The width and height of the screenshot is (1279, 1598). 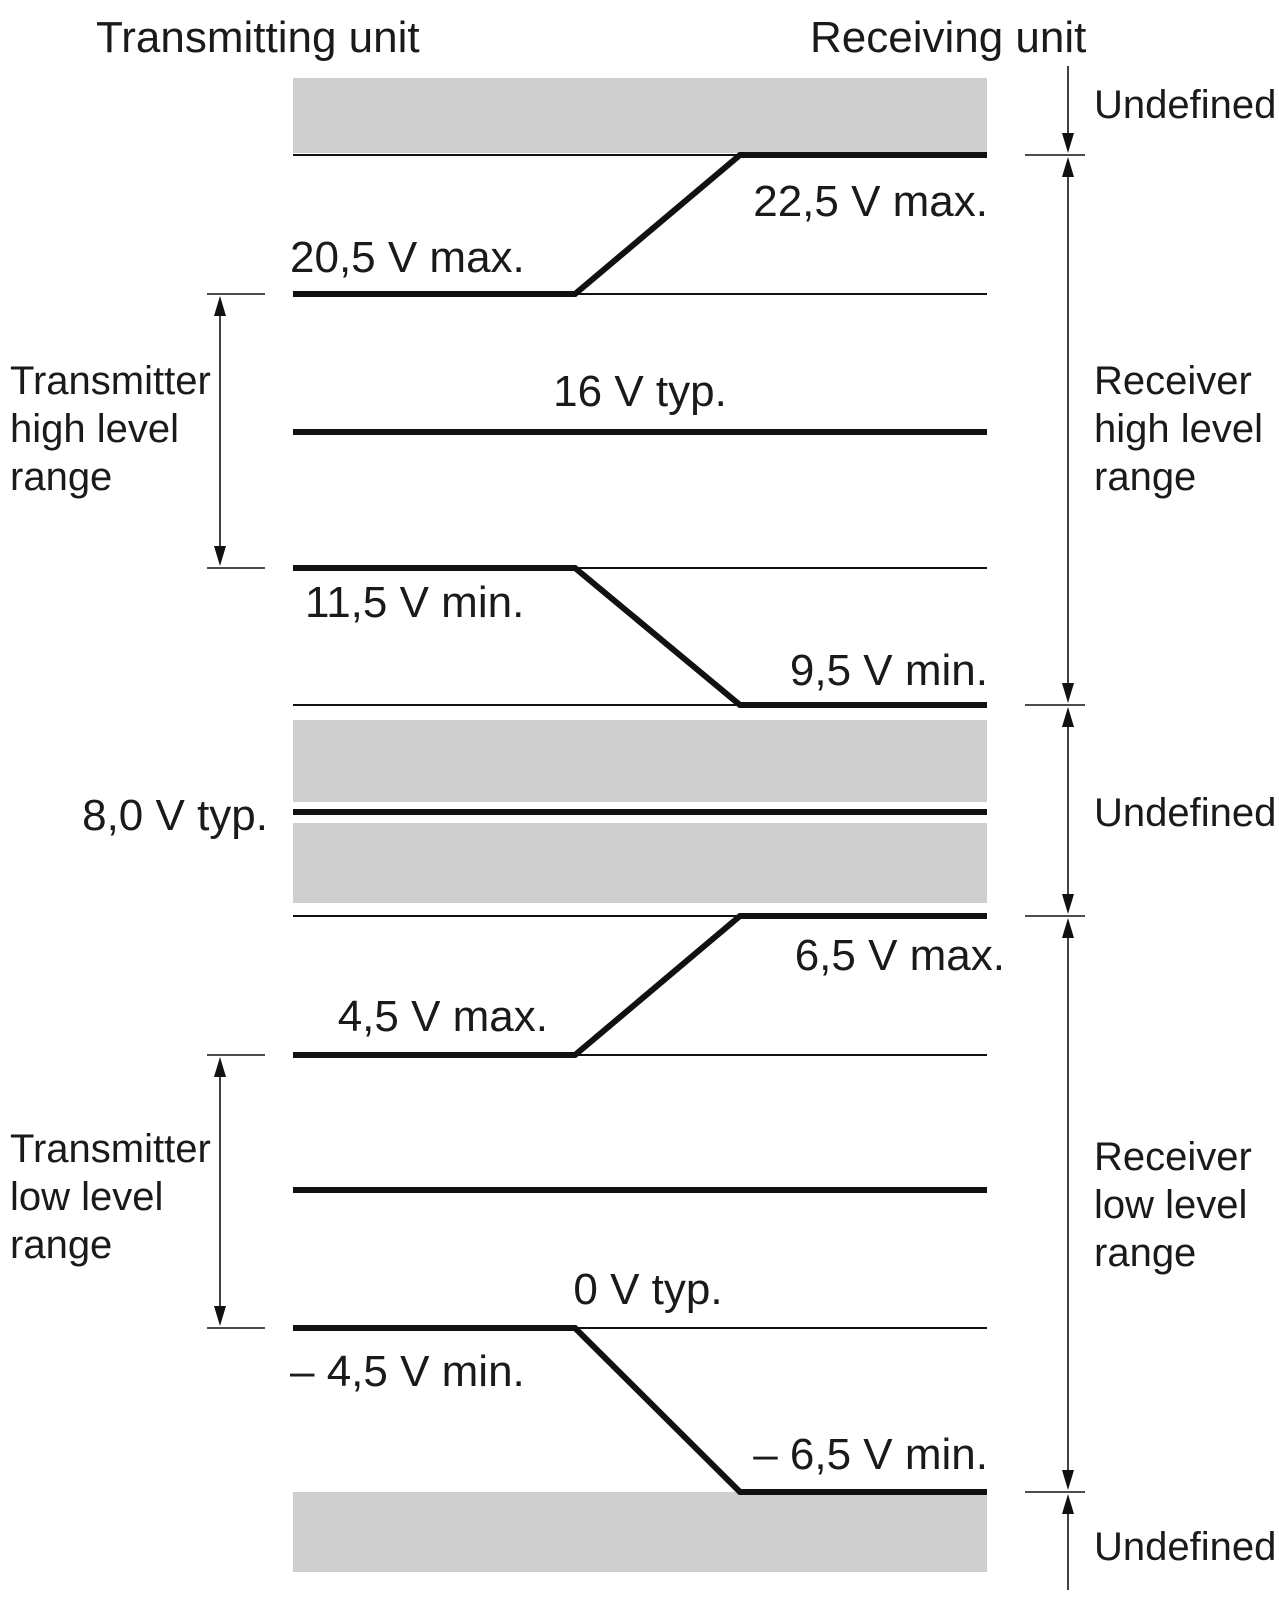 What do you see at coordinates (1068, 904) in the screenshot?
I see `rx-undefined-mid-arrow-down` at bounding box center [1068, 904].